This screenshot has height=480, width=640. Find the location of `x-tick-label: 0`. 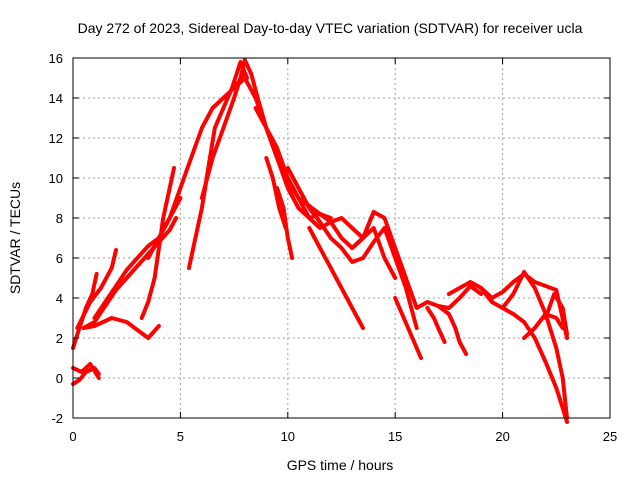

x-tick-label: 0 is located at coordinates (72, 436).